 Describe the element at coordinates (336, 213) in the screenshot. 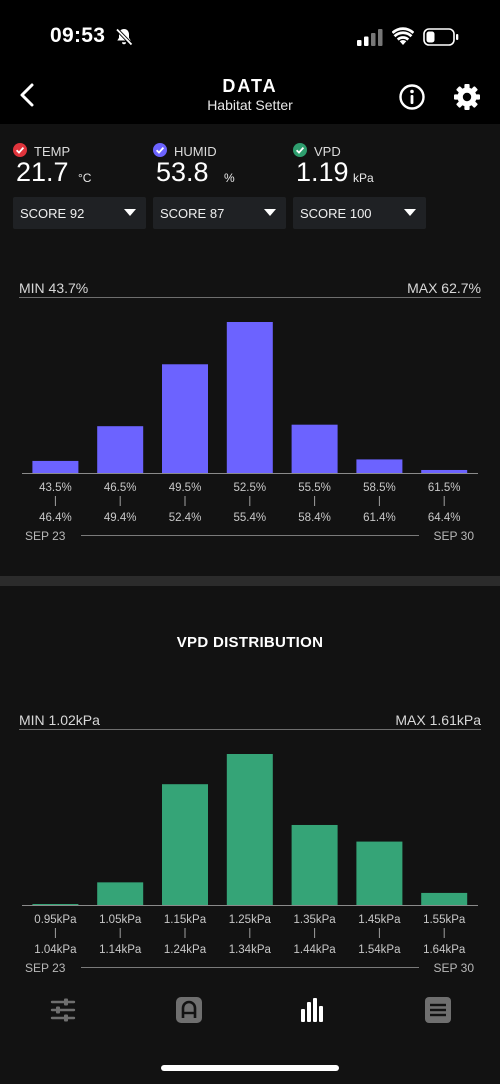

I see `vpd-score-text: SCORE 100` at that location.